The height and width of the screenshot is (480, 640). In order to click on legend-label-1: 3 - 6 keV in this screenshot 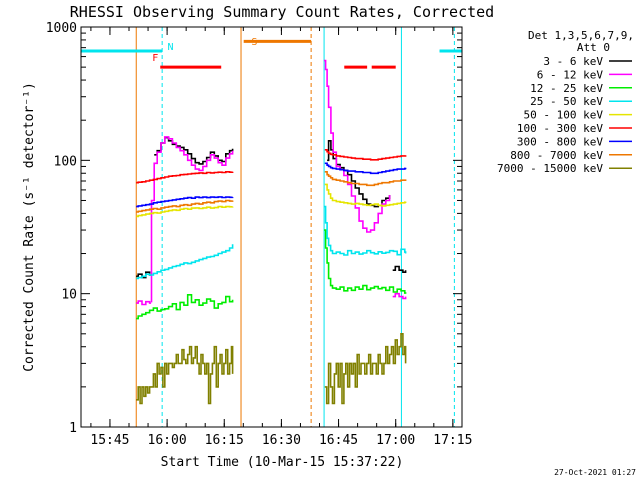, I will do `click(573, 61)`.